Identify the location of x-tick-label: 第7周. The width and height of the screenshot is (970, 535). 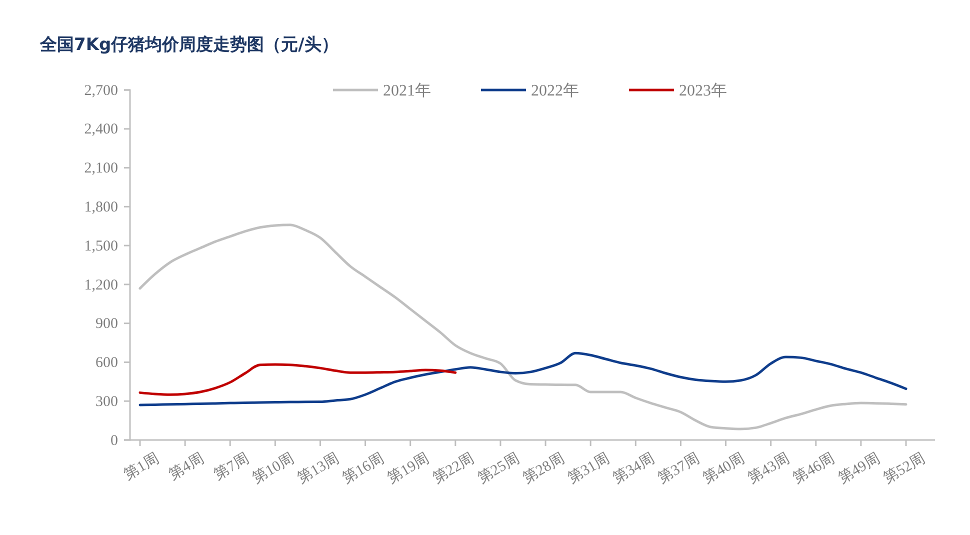
(231, 467).